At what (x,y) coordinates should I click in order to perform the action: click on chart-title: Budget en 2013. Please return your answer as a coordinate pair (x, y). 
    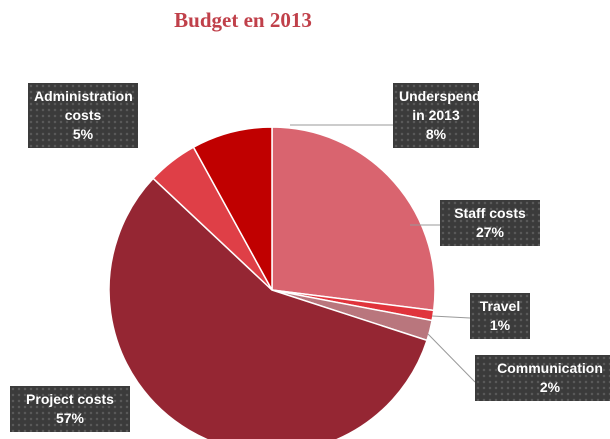
    Looking at the image, I should click on (243, 20).